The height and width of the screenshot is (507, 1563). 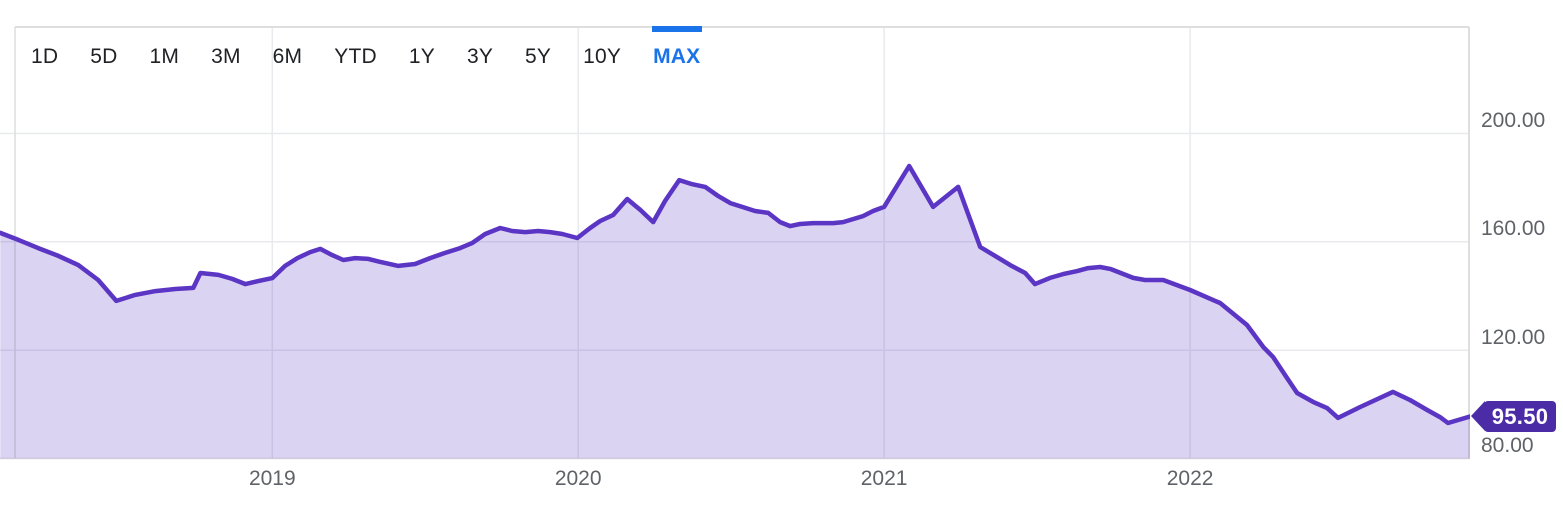 I want to click on tab-1y: 1Y, so click(x=421, y=56).